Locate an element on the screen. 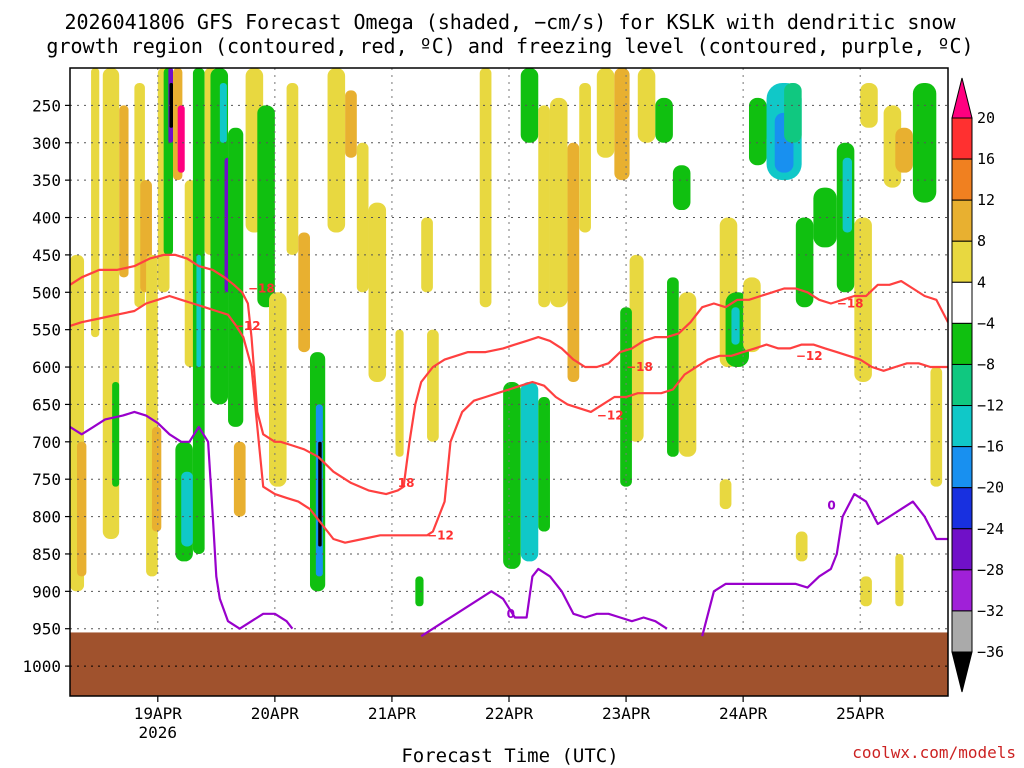 The image size is (1024, 768). colorbar-bottom-arrow is located at coordinates (962, 672).